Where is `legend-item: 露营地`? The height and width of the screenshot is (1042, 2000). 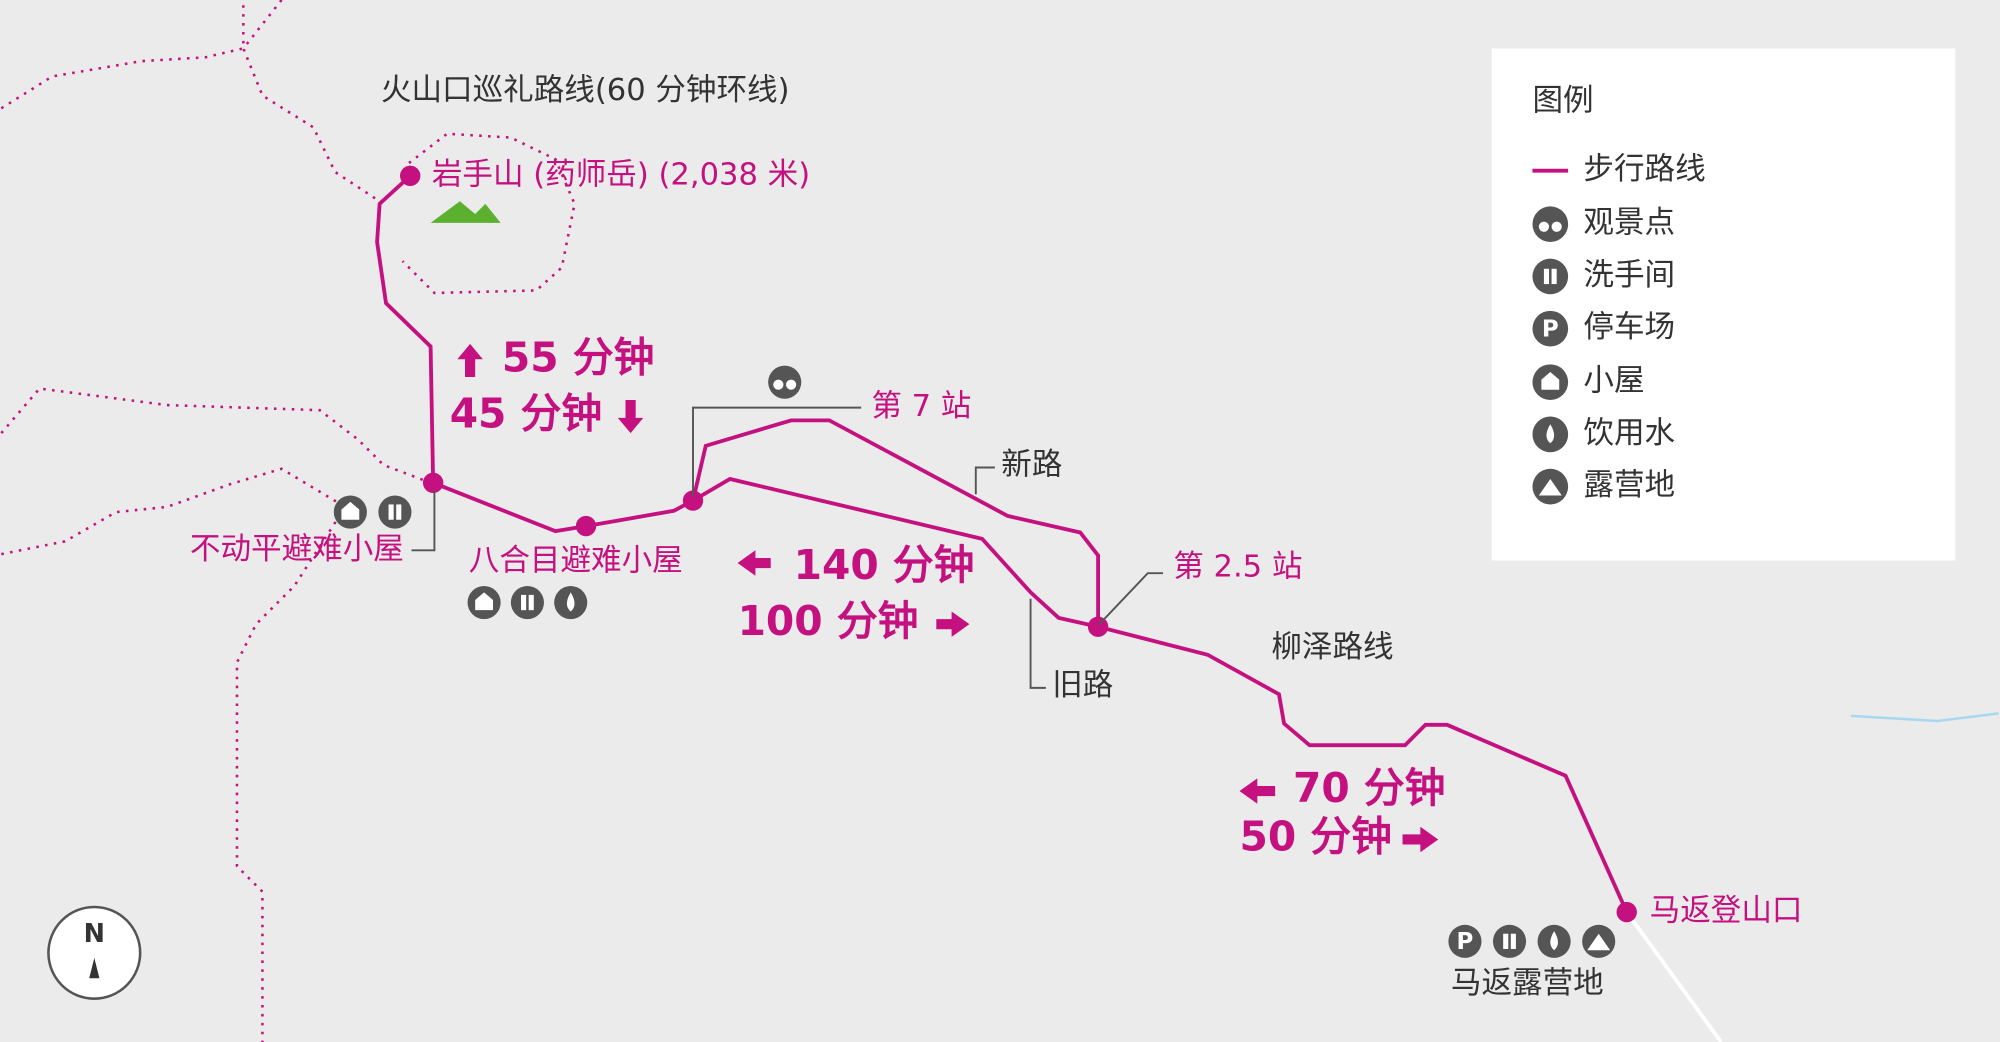
legend-item: 露营地 is located at coordinates (1629, 485).